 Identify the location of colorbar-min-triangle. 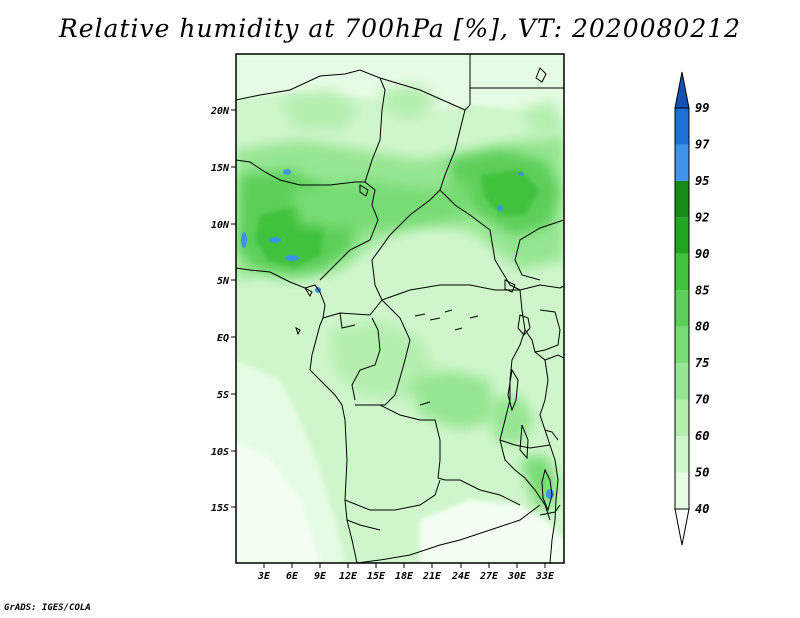
(682, 527).